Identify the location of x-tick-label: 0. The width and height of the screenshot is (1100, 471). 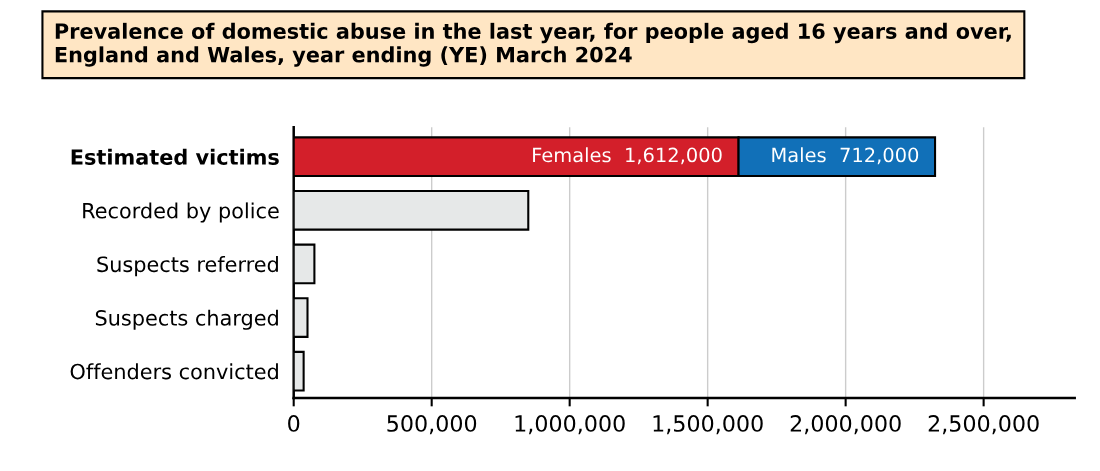
(294, 423).